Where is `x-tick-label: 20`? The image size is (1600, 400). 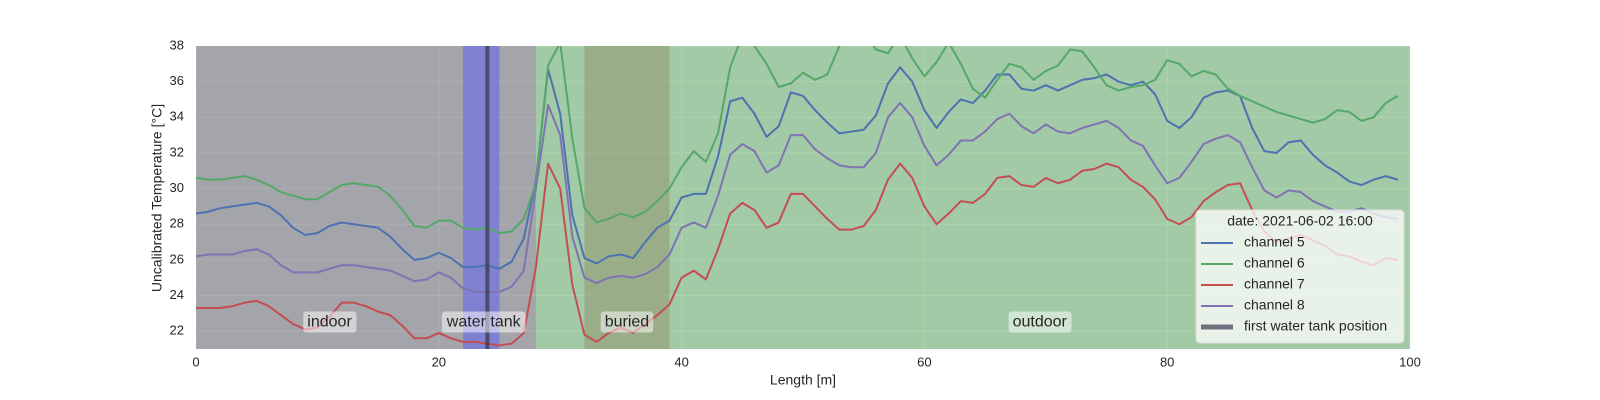
x-tick-label: 20 is located at coordinates (439, 361).